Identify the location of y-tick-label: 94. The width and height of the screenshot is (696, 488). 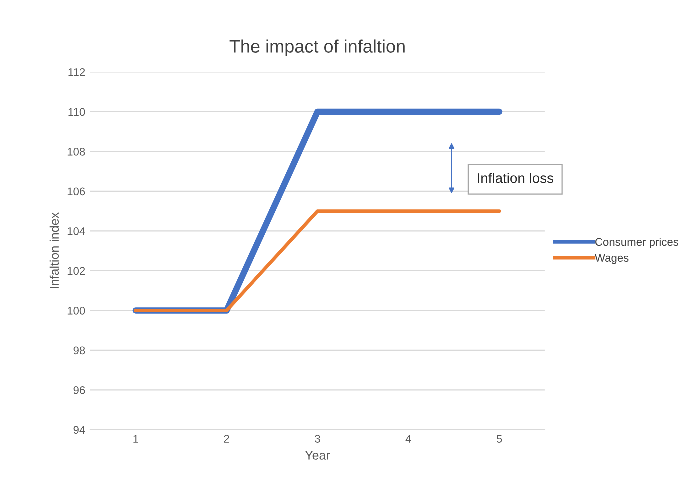
(80, 430).